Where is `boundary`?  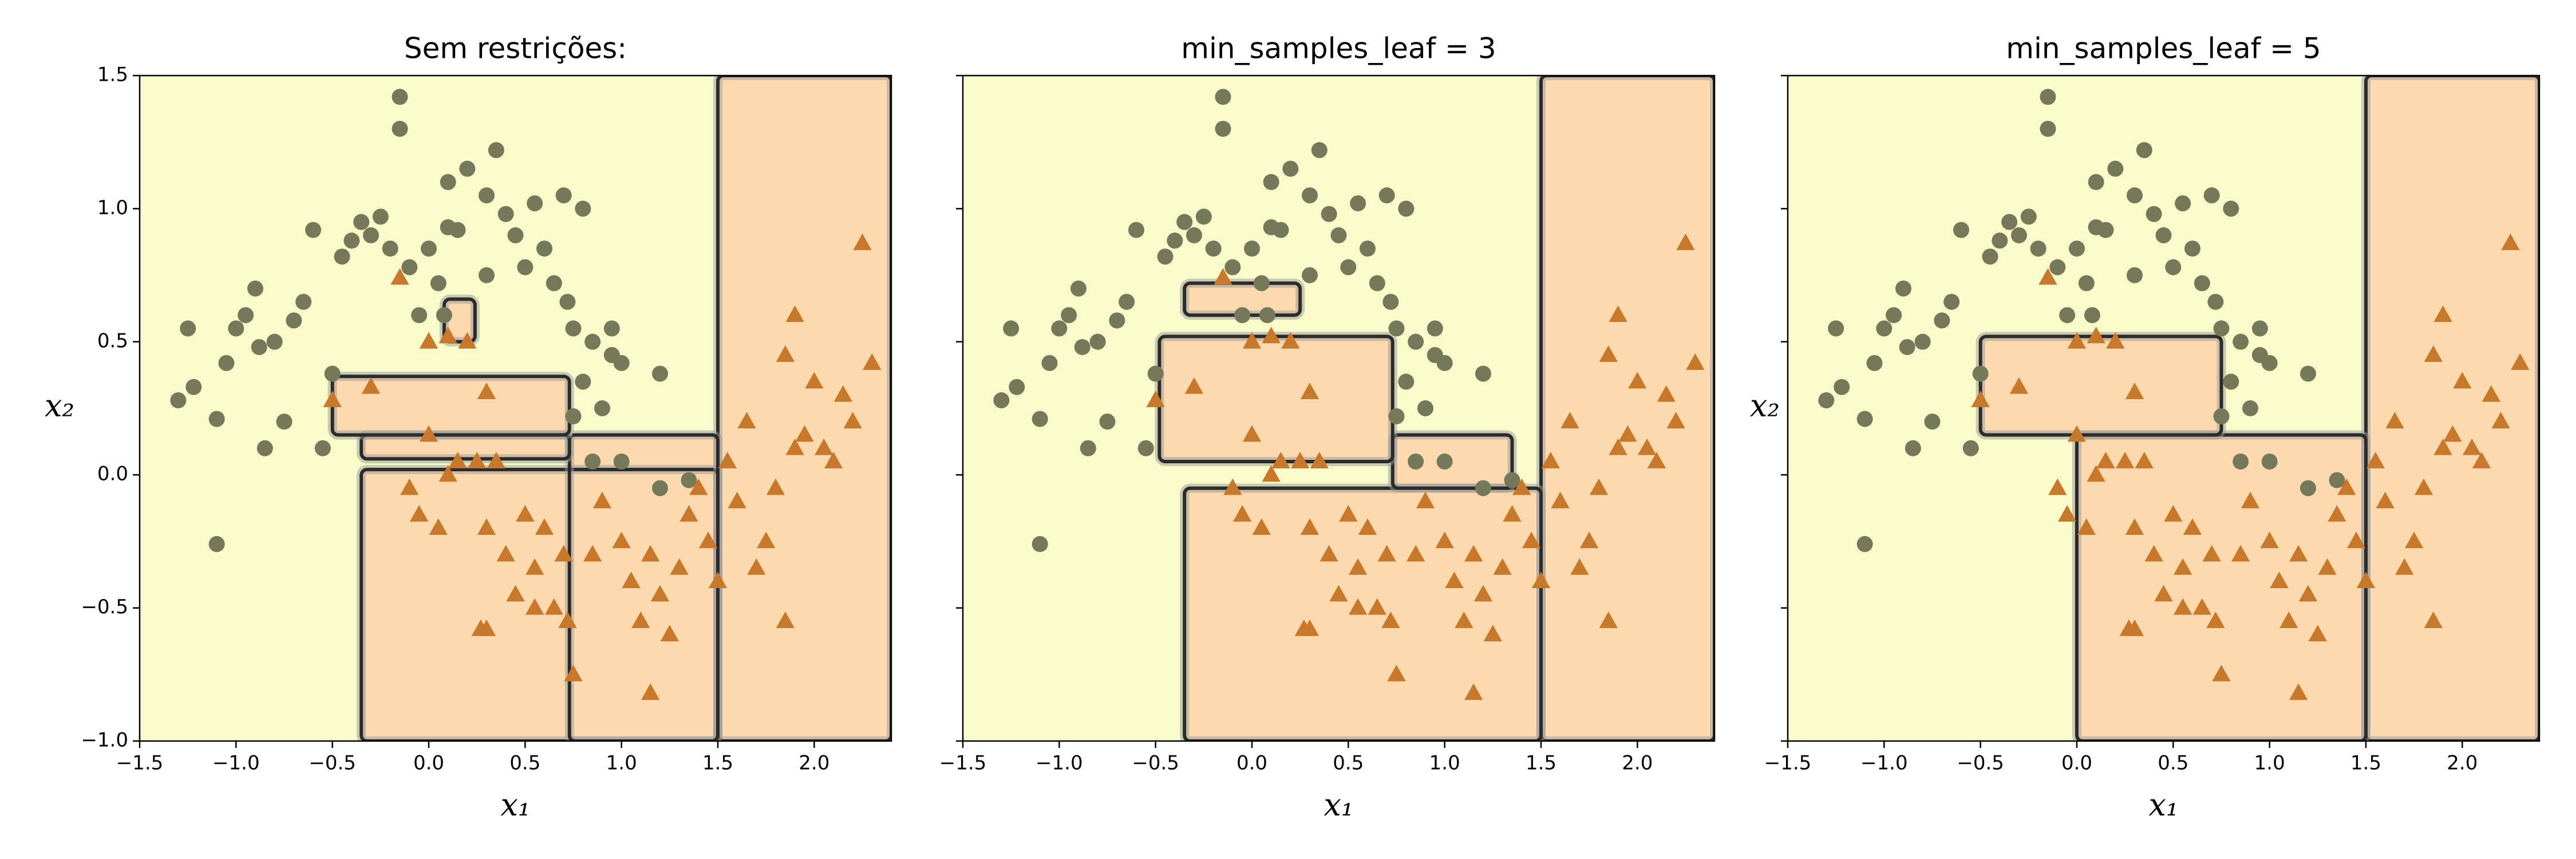
boundary is located at coordinates (803, 409).